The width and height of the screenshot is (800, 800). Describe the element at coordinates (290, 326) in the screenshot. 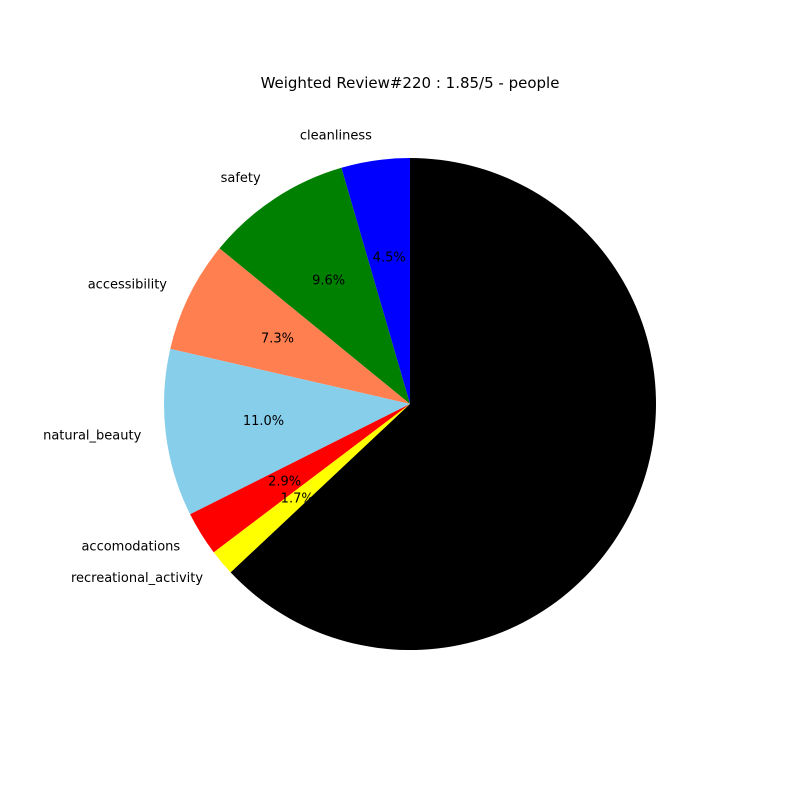

I see `pie-slice-accessibility` at that location.